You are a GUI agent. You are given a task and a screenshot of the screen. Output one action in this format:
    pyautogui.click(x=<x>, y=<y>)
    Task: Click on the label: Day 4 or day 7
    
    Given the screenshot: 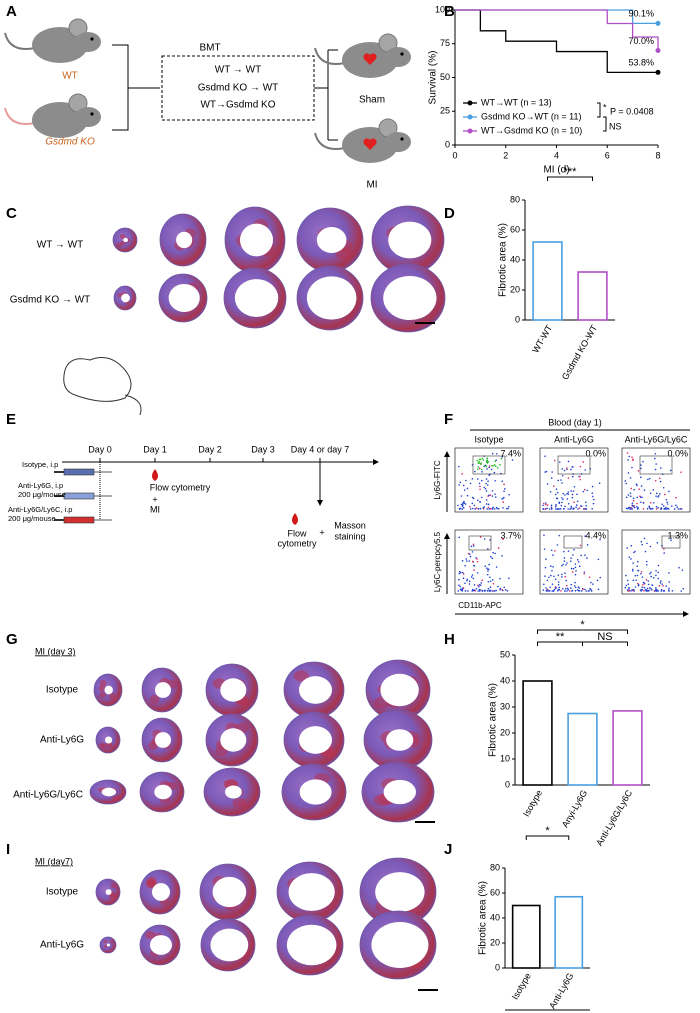 What is the action you would take?
    pyautogui.click(x=320, y=449)
    